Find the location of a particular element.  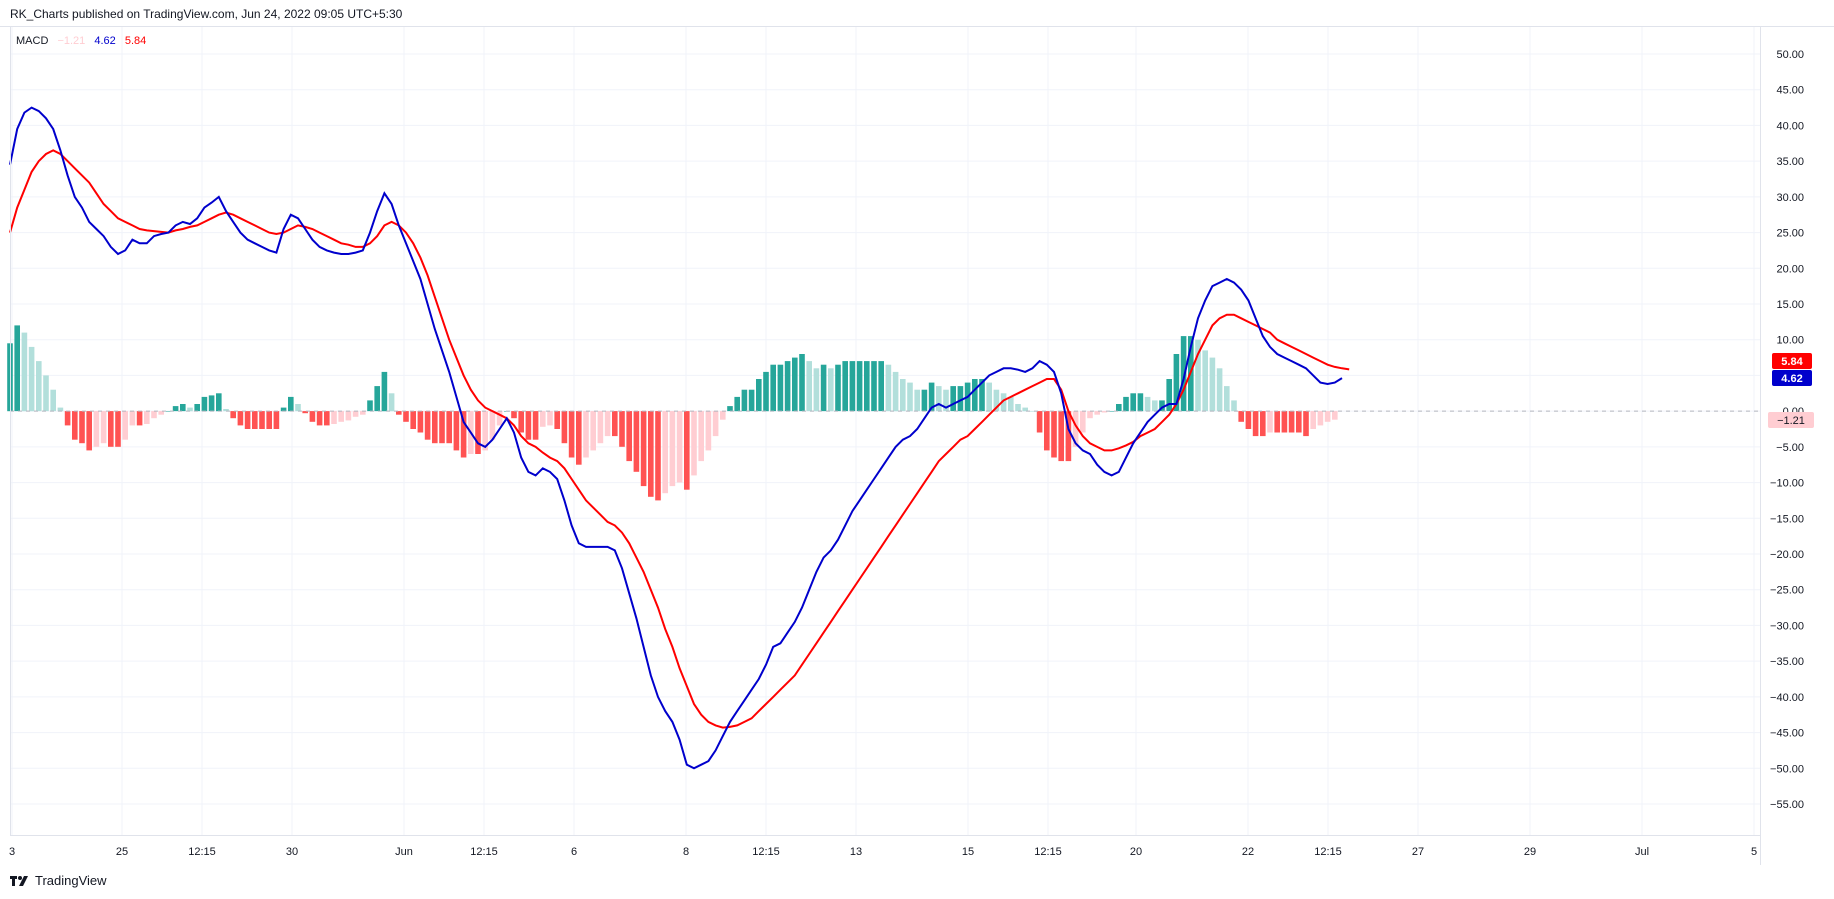

x-tick-label: 3 is located at coordinates (12, 852).